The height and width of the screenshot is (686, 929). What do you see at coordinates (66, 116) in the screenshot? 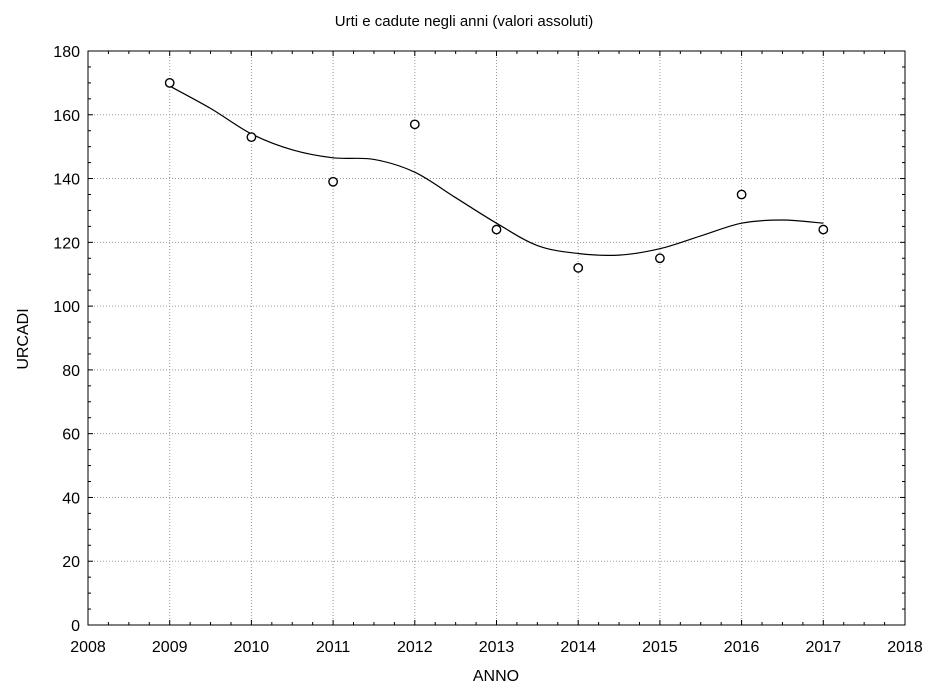
I see `y-tick-label: 160` at bounding box center [66, 116].